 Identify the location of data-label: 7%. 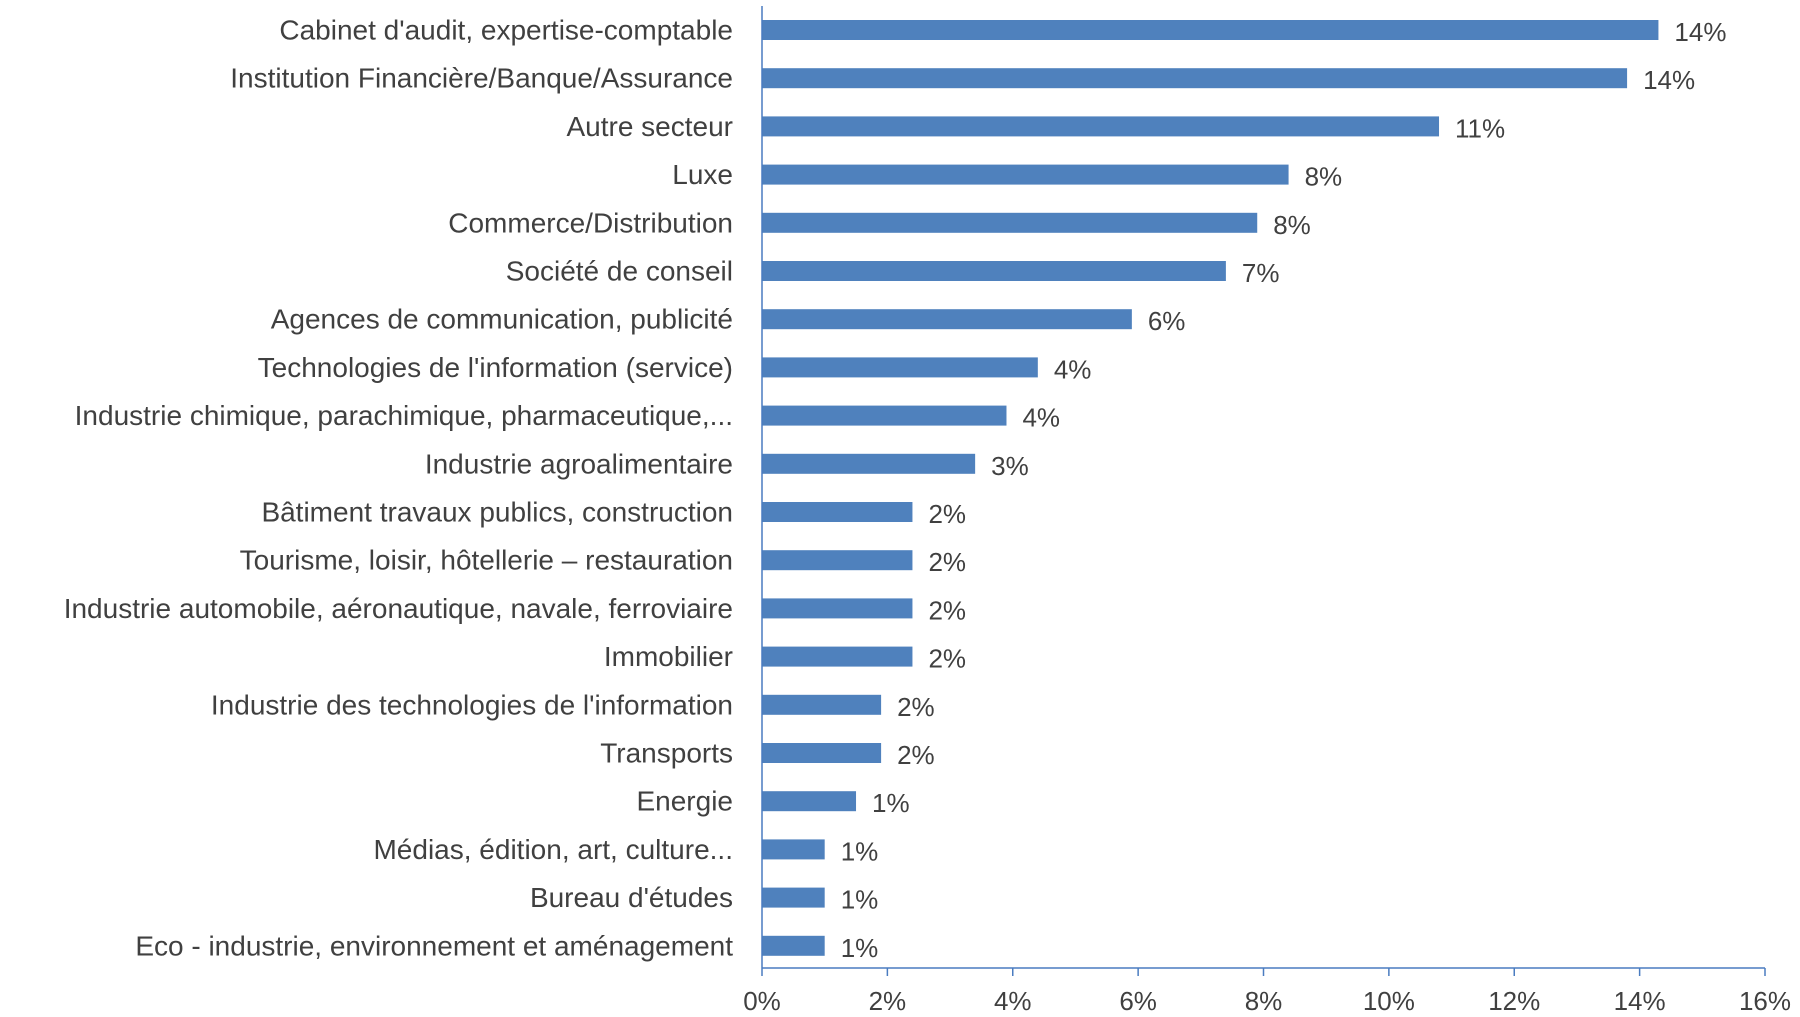
(1261, 273).